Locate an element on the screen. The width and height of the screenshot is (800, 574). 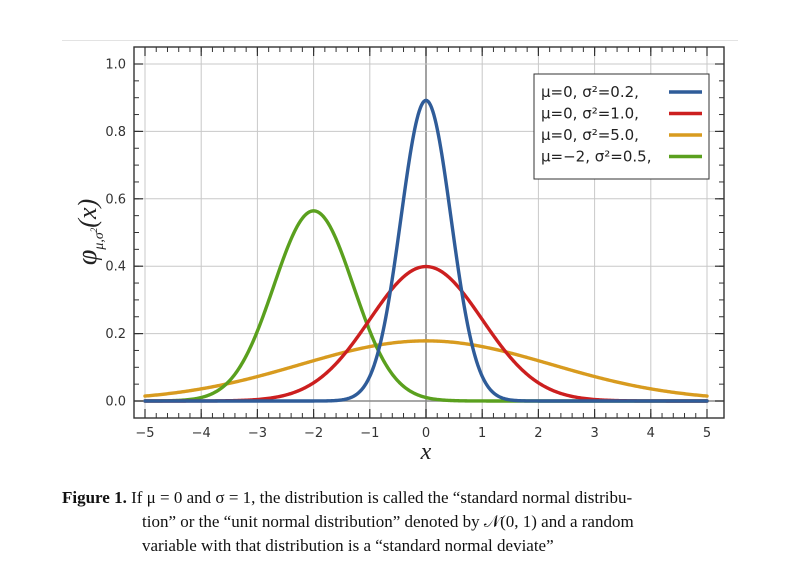
legend-label: μ=0, σ²=0.2, is located at coordinates (590, 92).